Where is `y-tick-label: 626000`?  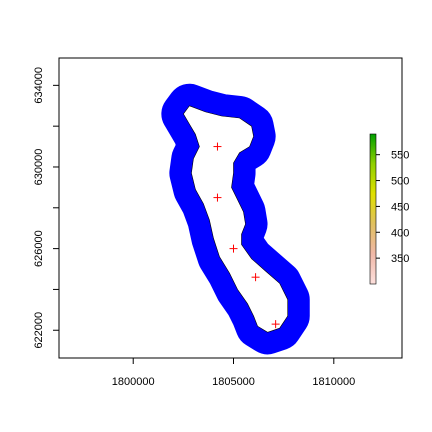
y-tick-label: 626000 is located at coordinates (39, 248).